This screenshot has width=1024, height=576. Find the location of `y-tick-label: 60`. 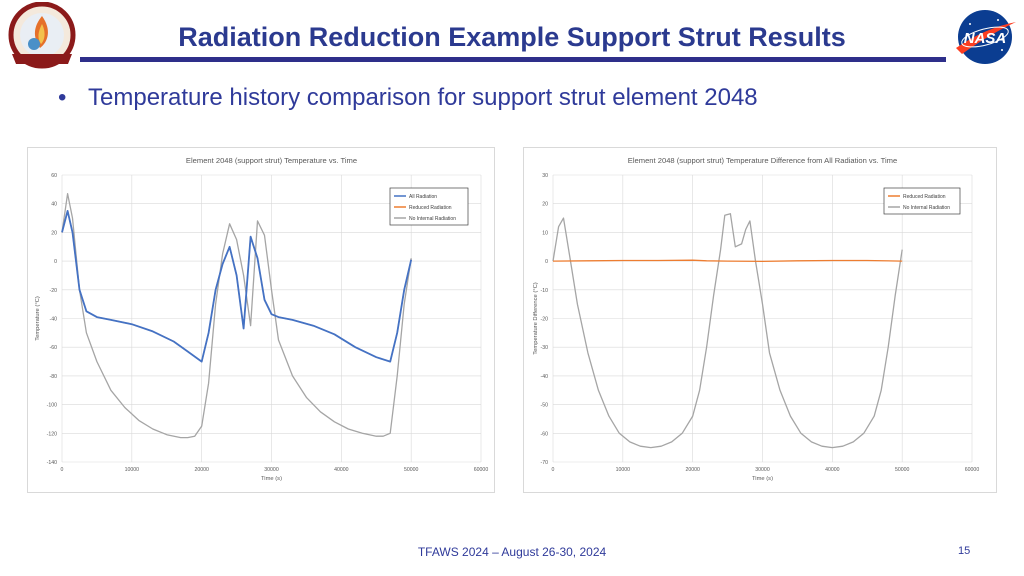

y-tick-label: 60 is located at coordinates (54, 176).